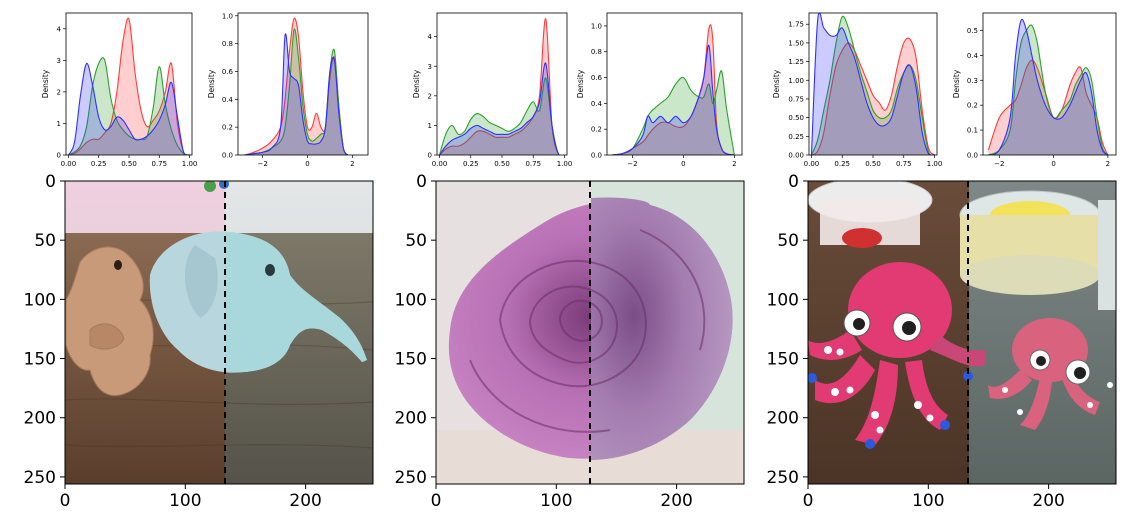  Describe the element at coordinates (972, 31) in the screenshot. I see `y-tick-label: 0.5` at that location.